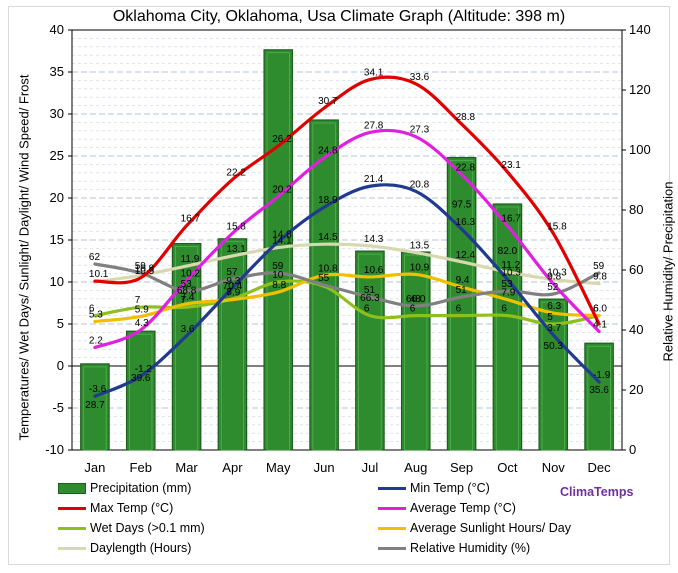  What do you see at coordinates (554, 306) in the screenshot?
I see `series-data-label: 6.3` at bounding box center [554, 306].